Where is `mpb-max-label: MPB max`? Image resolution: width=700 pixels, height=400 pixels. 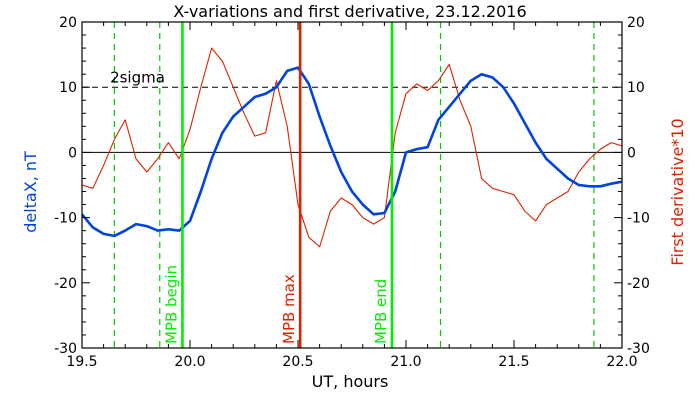 mpb-max-label: MPB max is located at coordinates (289, 309).